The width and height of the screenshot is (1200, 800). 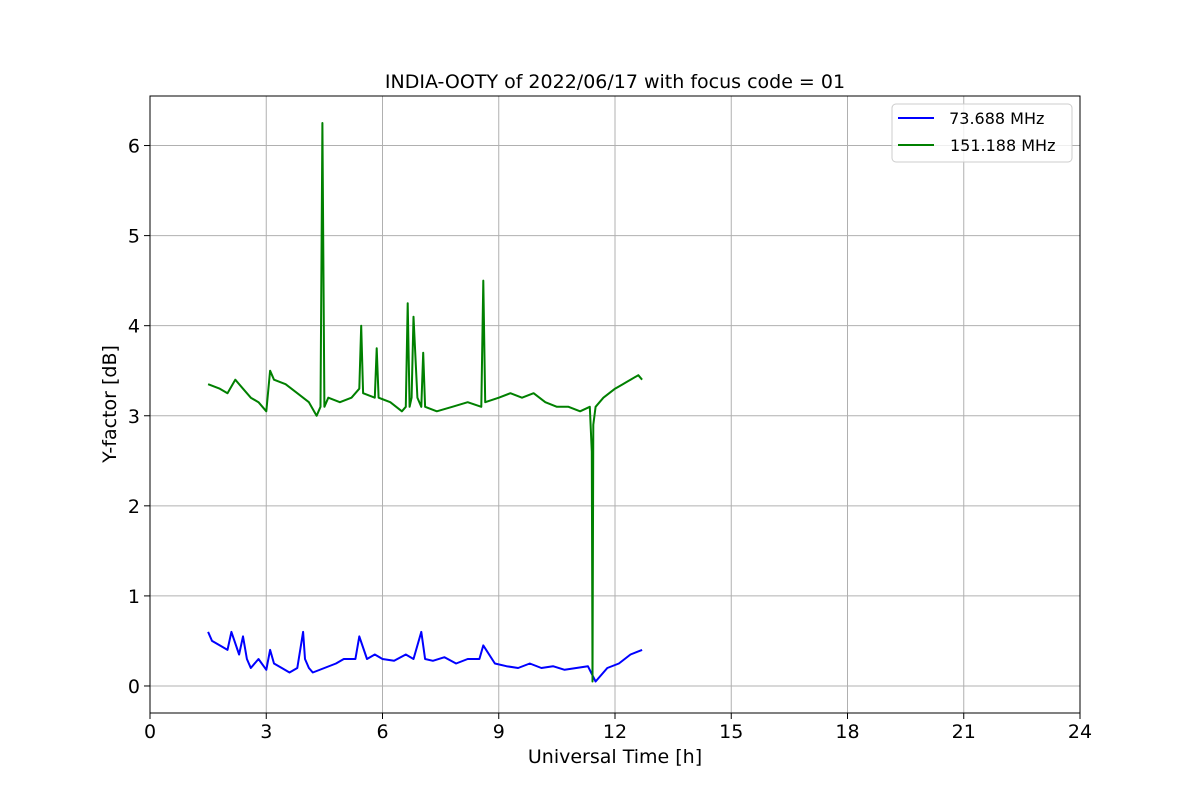 I want to click on y-tick-label: 6, so click(x=134, y=147).